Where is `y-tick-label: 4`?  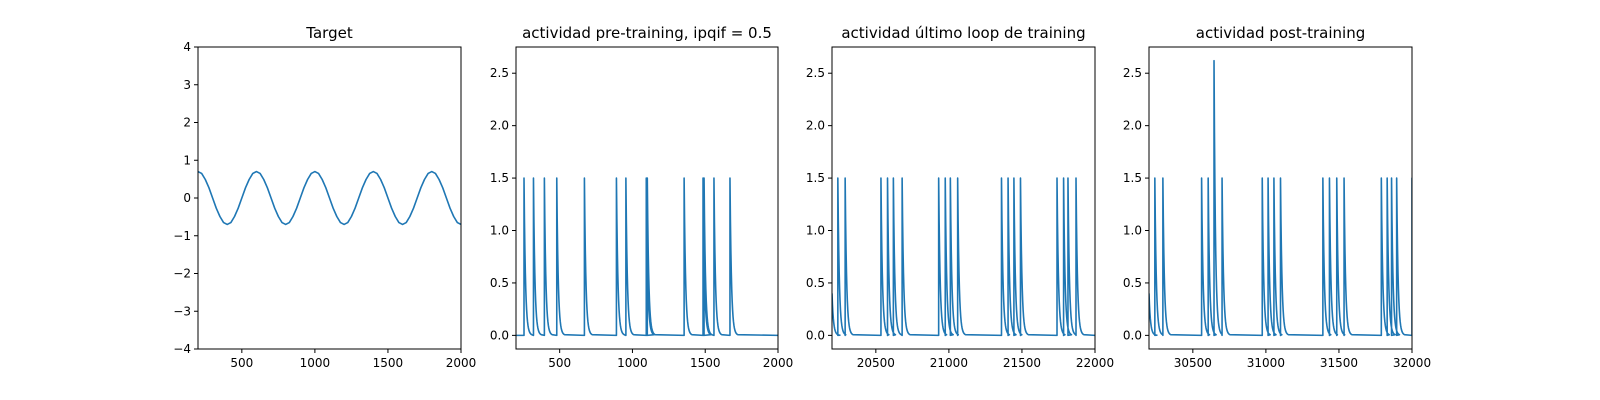 y-tick-label: 4 is located at coordinates (187, 47).